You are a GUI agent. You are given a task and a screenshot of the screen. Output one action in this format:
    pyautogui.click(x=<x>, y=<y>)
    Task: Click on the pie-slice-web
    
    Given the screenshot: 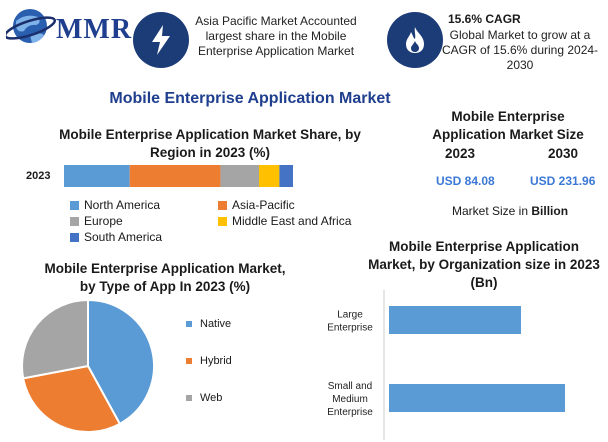 What is the action you would take?
    pyautogui.click(x=55, y=339)
    